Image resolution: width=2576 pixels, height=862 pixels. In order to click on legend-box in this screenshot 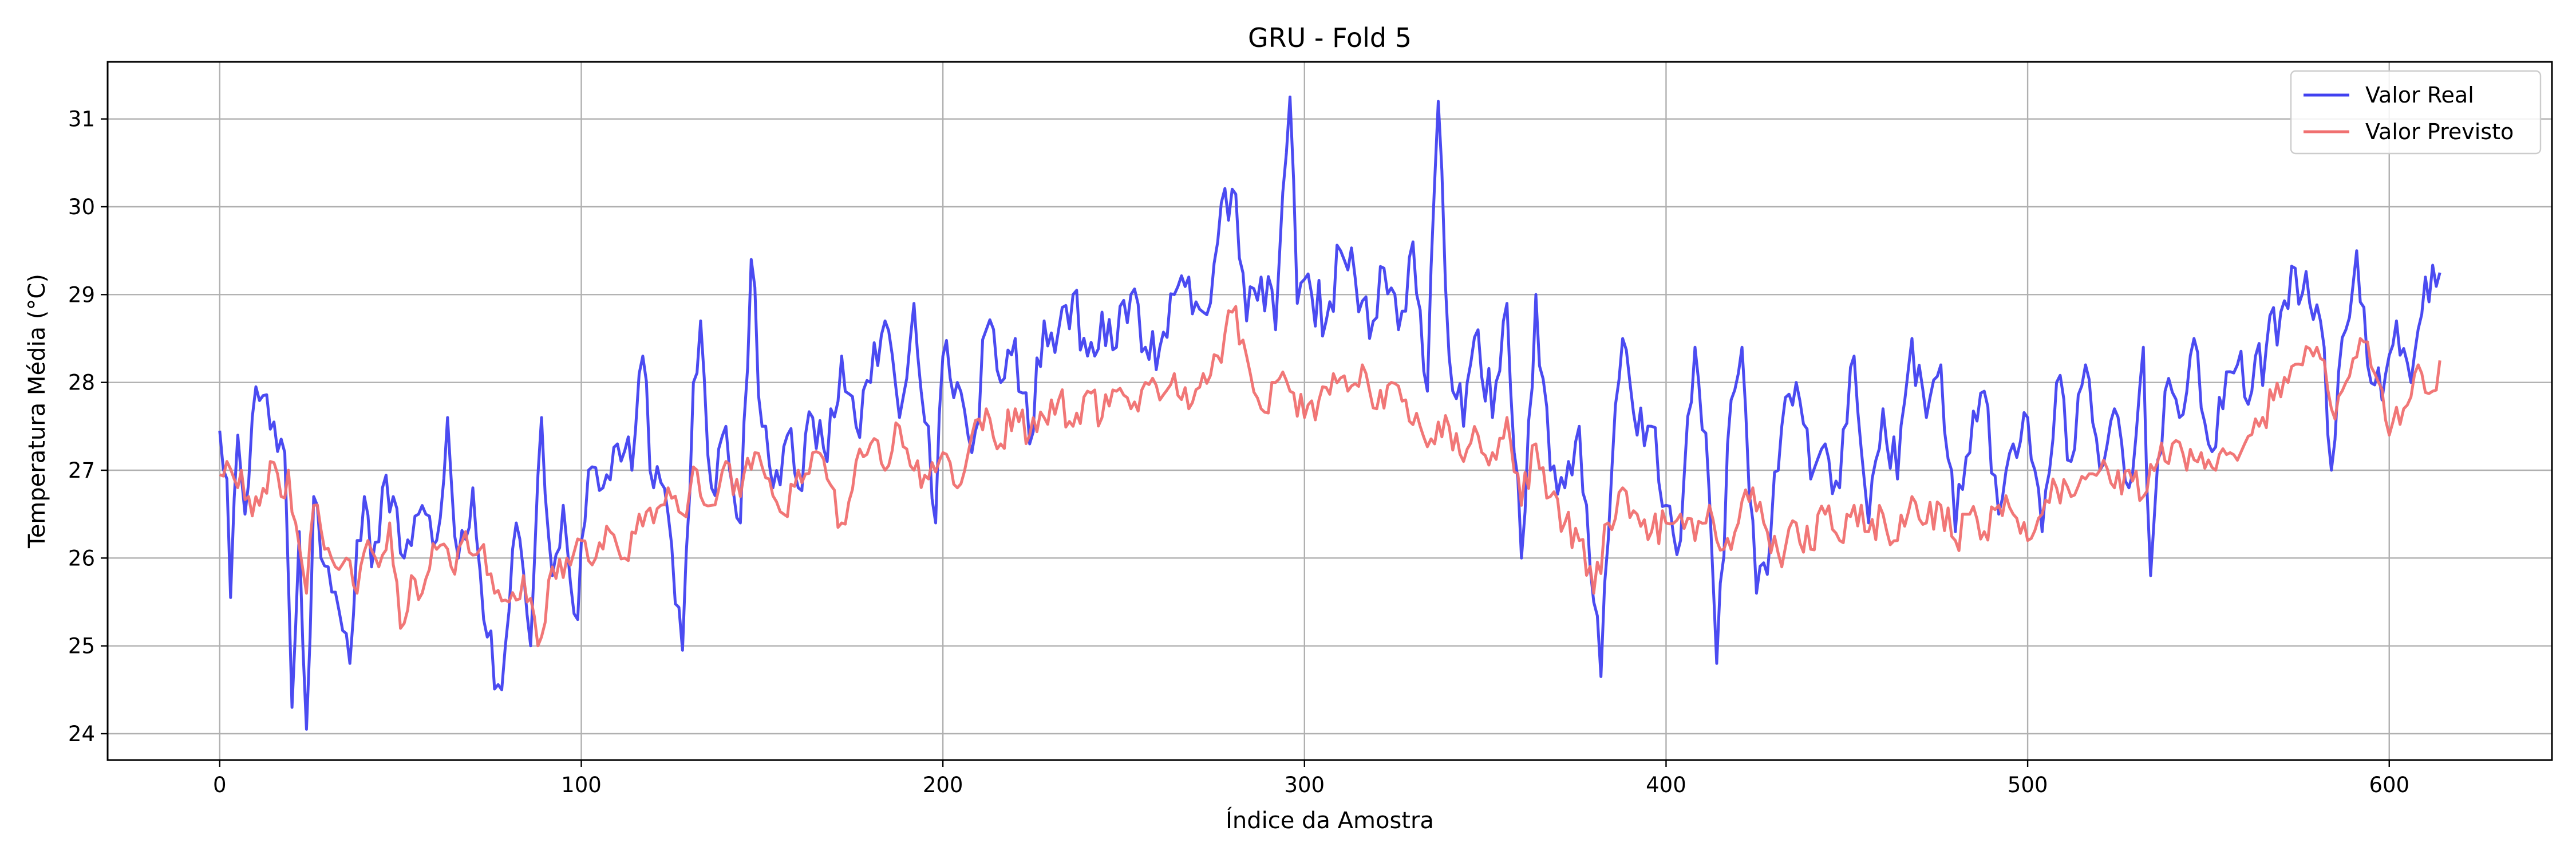, I will do `click(2416, 113)`.